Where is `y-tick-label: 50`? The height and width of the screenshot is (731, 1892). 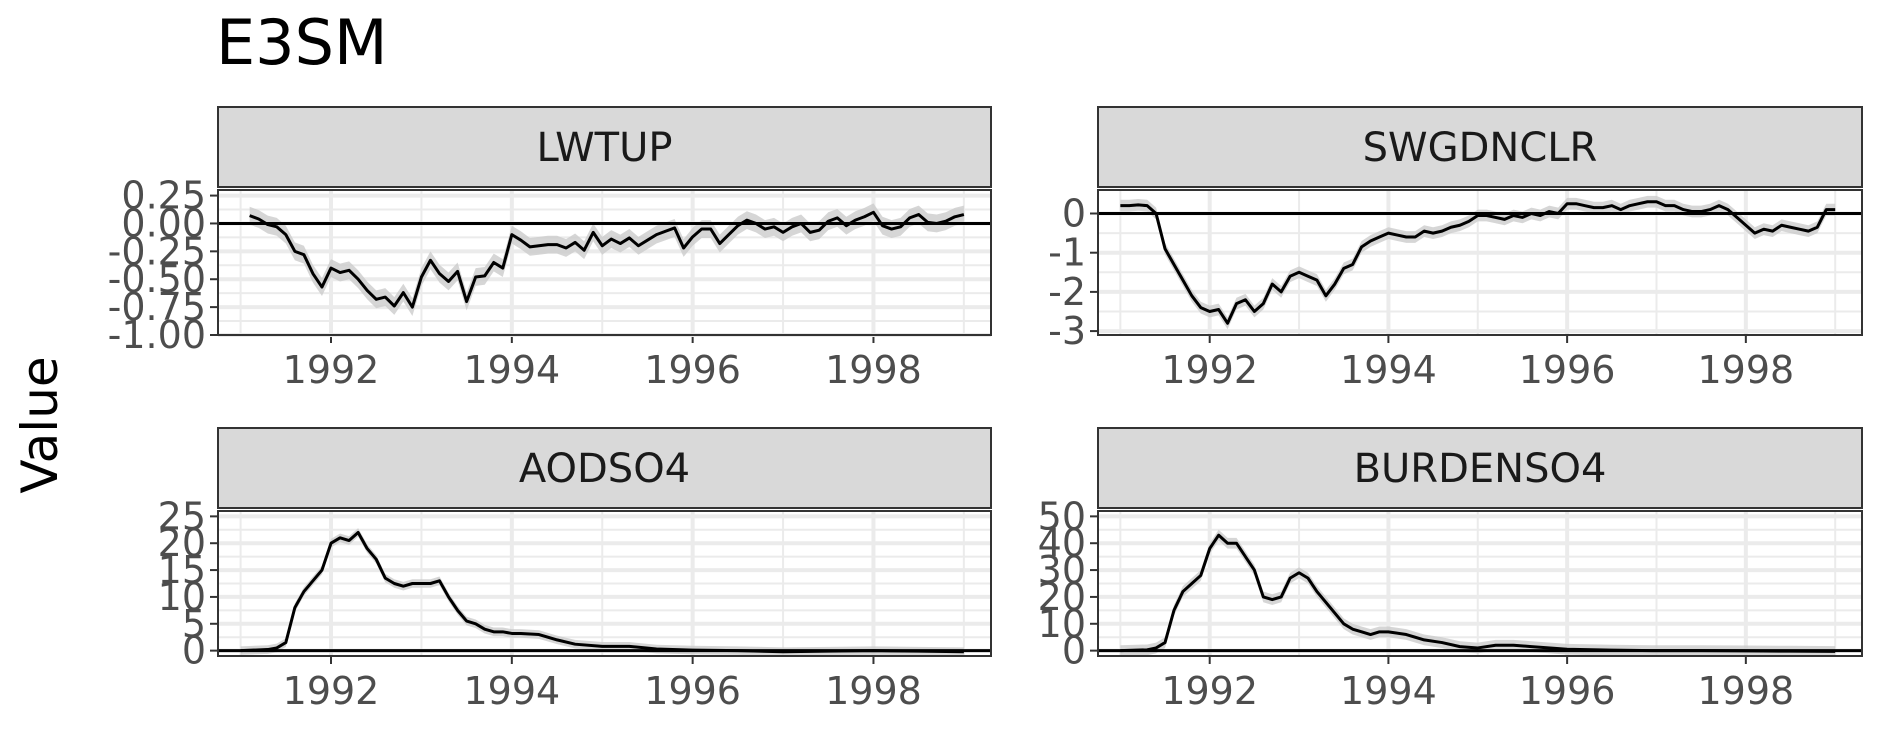 y-tick-label: 50 is located at coordinates (1062, 516).